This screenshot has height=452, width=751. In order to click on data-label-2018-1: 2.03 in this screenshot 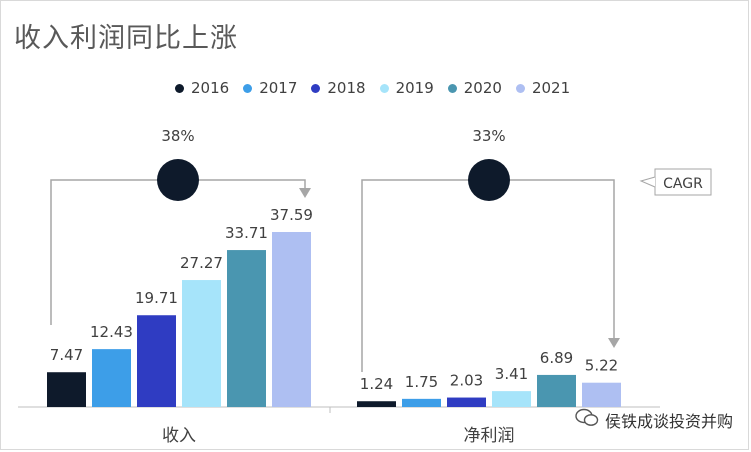, I will do `click(466, 381)`.